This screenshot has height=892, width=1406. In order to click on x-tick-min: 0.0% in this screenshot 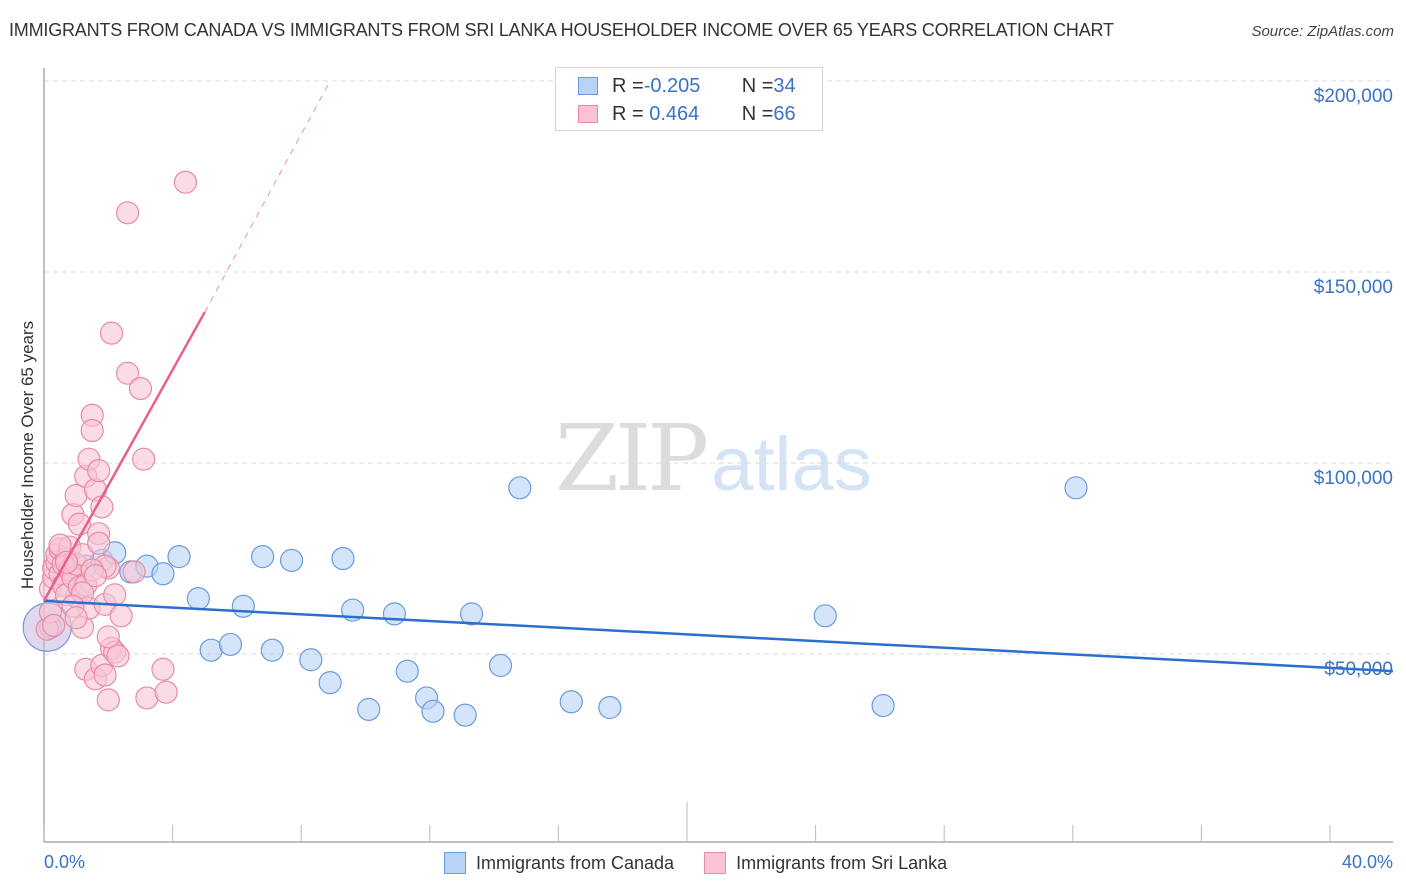, I will do `click(65, 862)`.